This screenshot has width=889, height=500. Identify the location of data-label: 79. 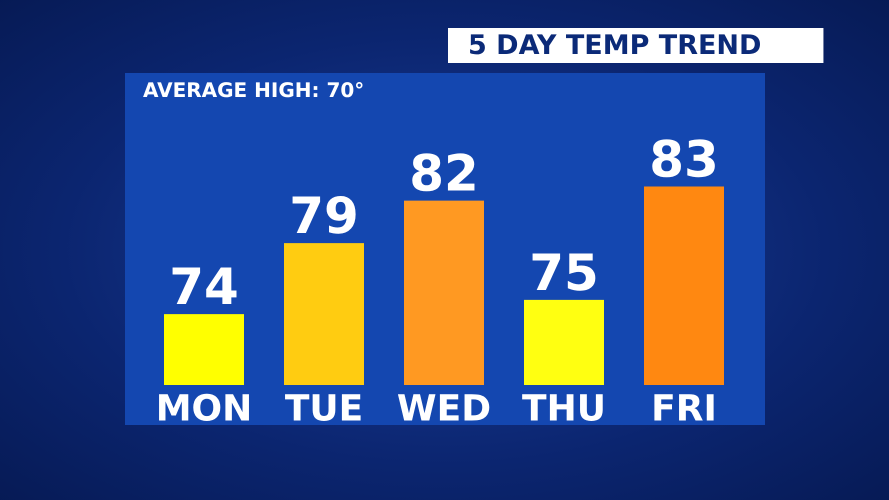
(324, 216).